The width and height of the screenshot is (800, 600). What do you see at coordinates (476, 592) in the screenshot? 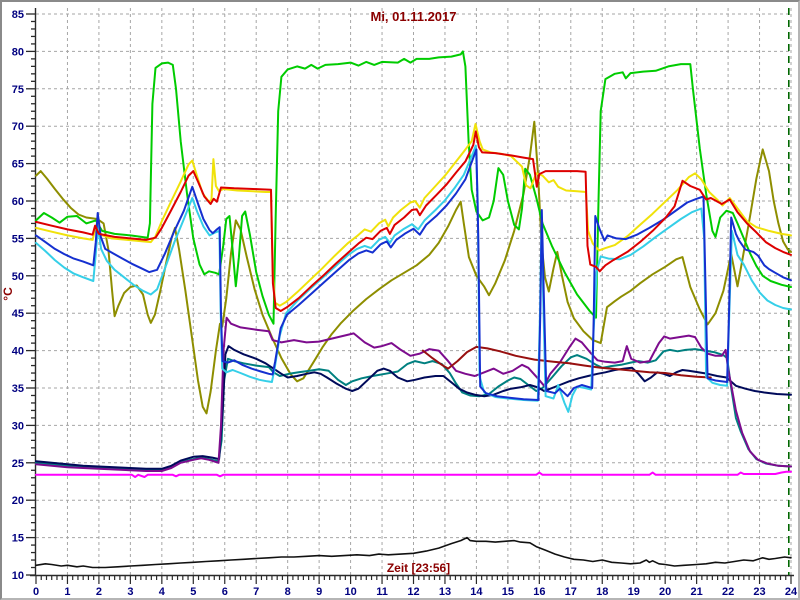
I see `x-tick-label: 14` at bounding box center [476, 592].